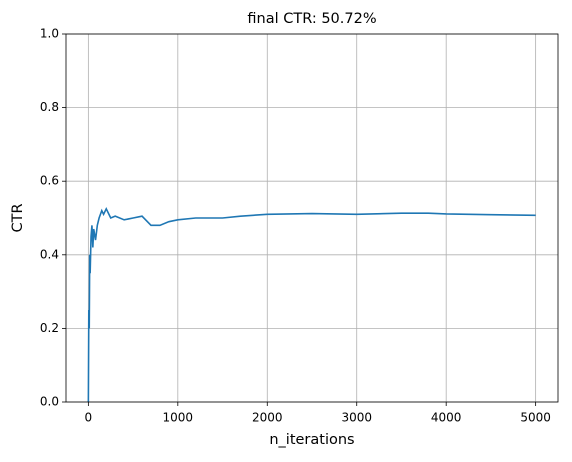 The height and width of the screenshot is (462, 572). I want to click on y-tick-label: 0.2, so click(49, 328).